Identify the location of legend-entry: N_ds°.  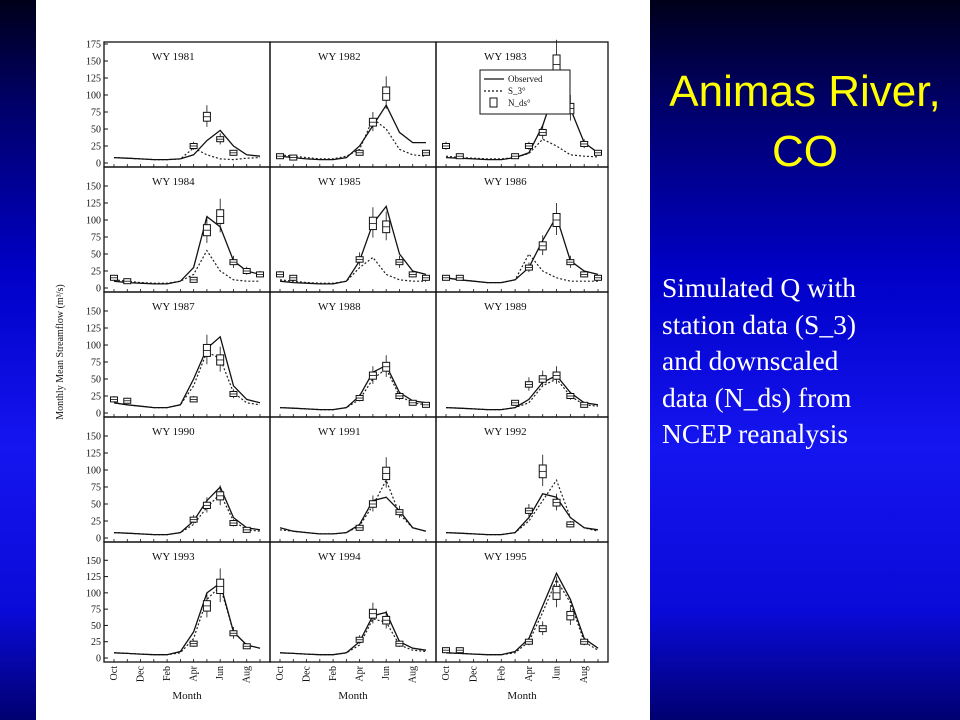
(519, 103).